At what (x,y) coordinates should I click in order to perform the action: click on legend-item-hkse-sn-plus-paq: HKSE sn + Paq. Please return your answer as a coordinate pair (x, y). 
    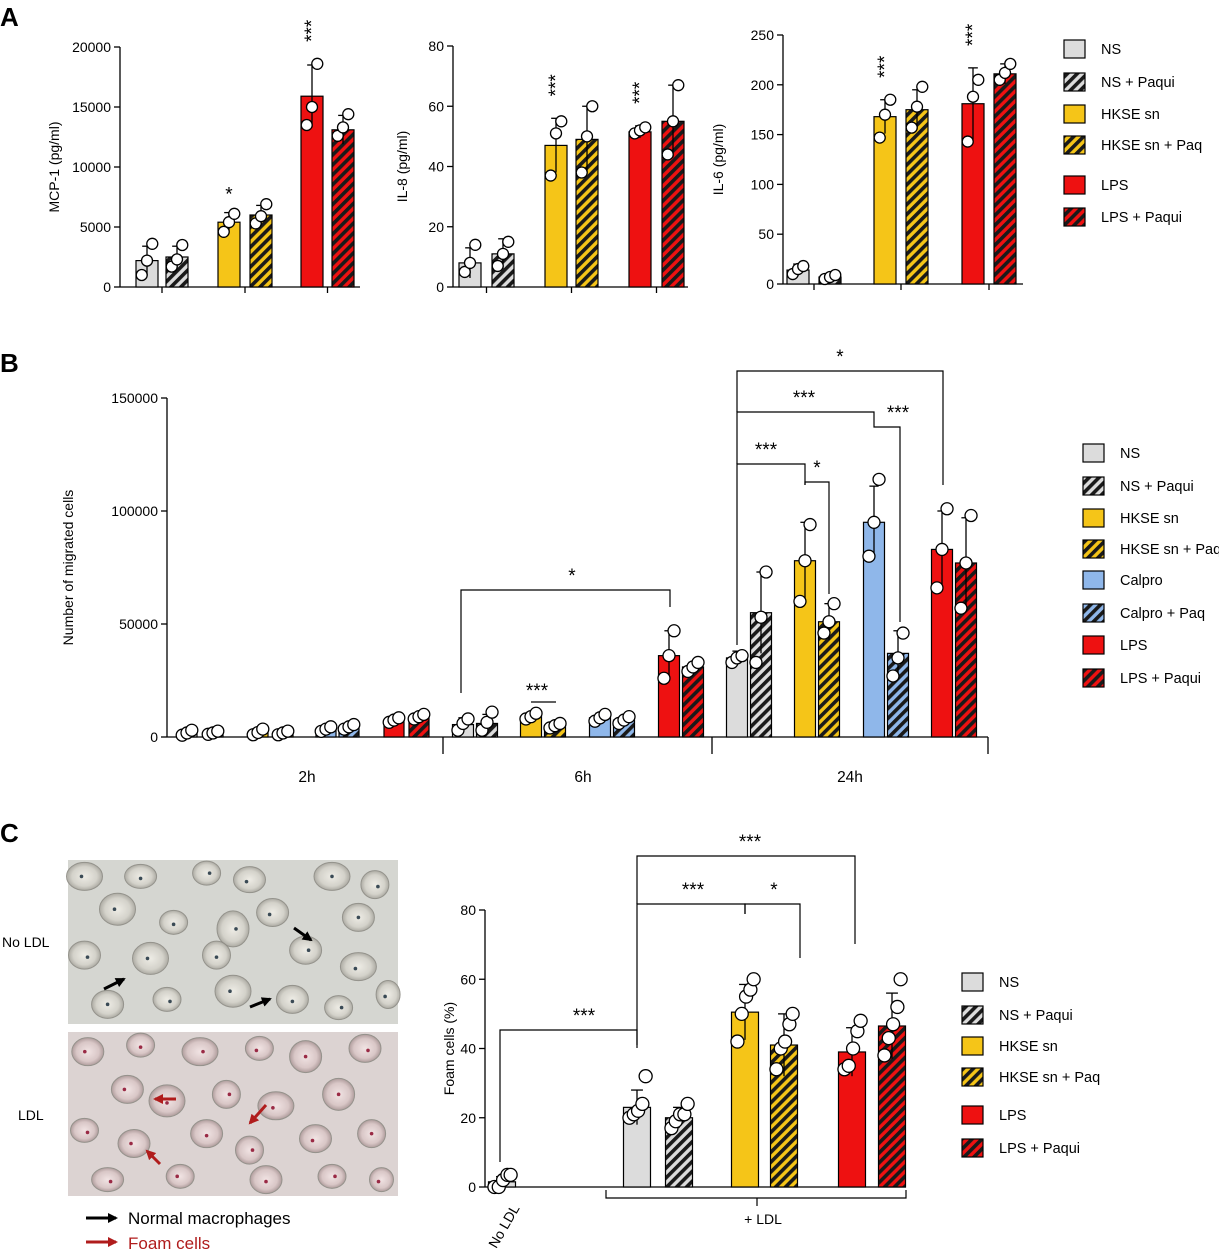
    Looking at the image, I should click on (1132, 145).